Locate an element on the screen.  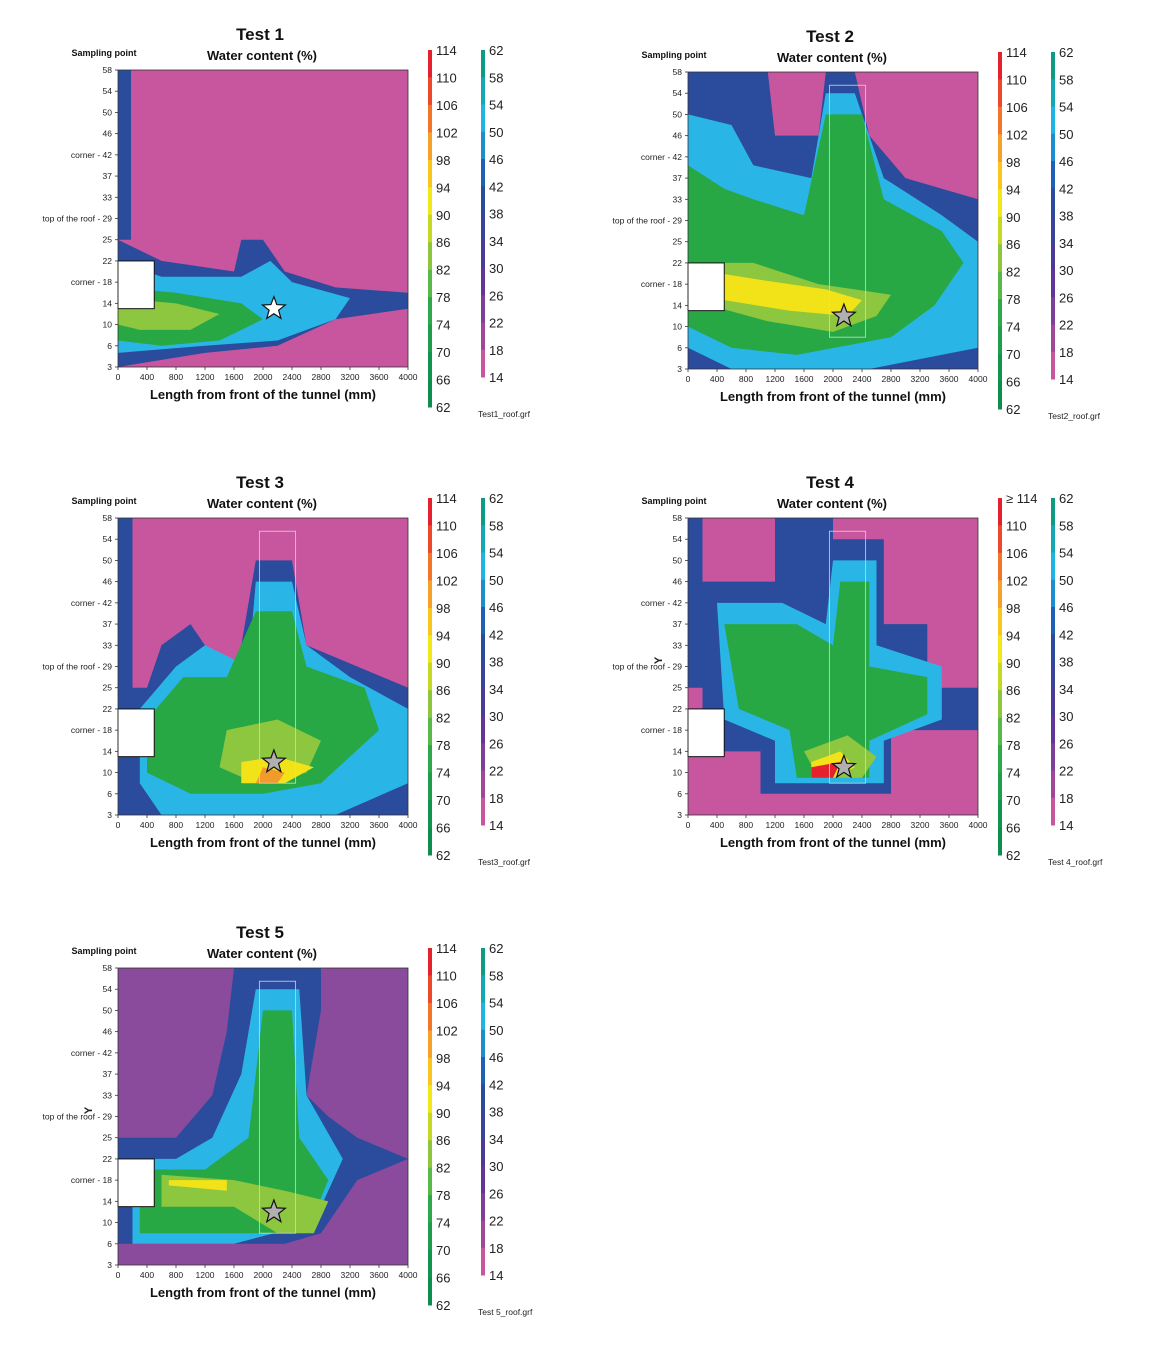
file-label: Test 5_roof.grf is located at coordinates (505, 1312).